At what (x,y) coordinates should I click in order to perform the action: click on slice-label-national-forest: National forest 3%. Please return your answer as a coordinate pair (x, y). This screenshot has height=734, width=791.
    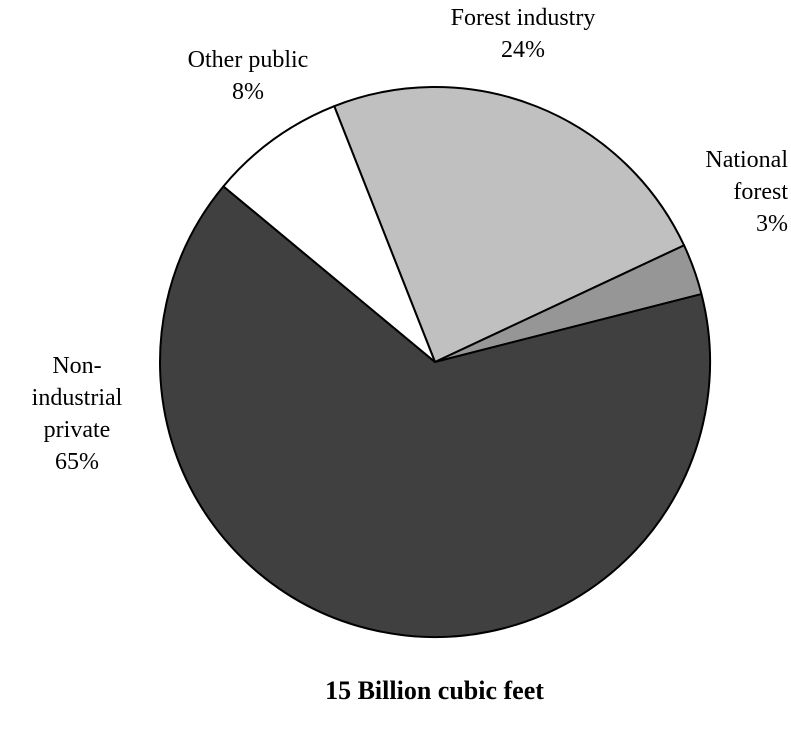
    Looking at the image, I should click on (724, 192).